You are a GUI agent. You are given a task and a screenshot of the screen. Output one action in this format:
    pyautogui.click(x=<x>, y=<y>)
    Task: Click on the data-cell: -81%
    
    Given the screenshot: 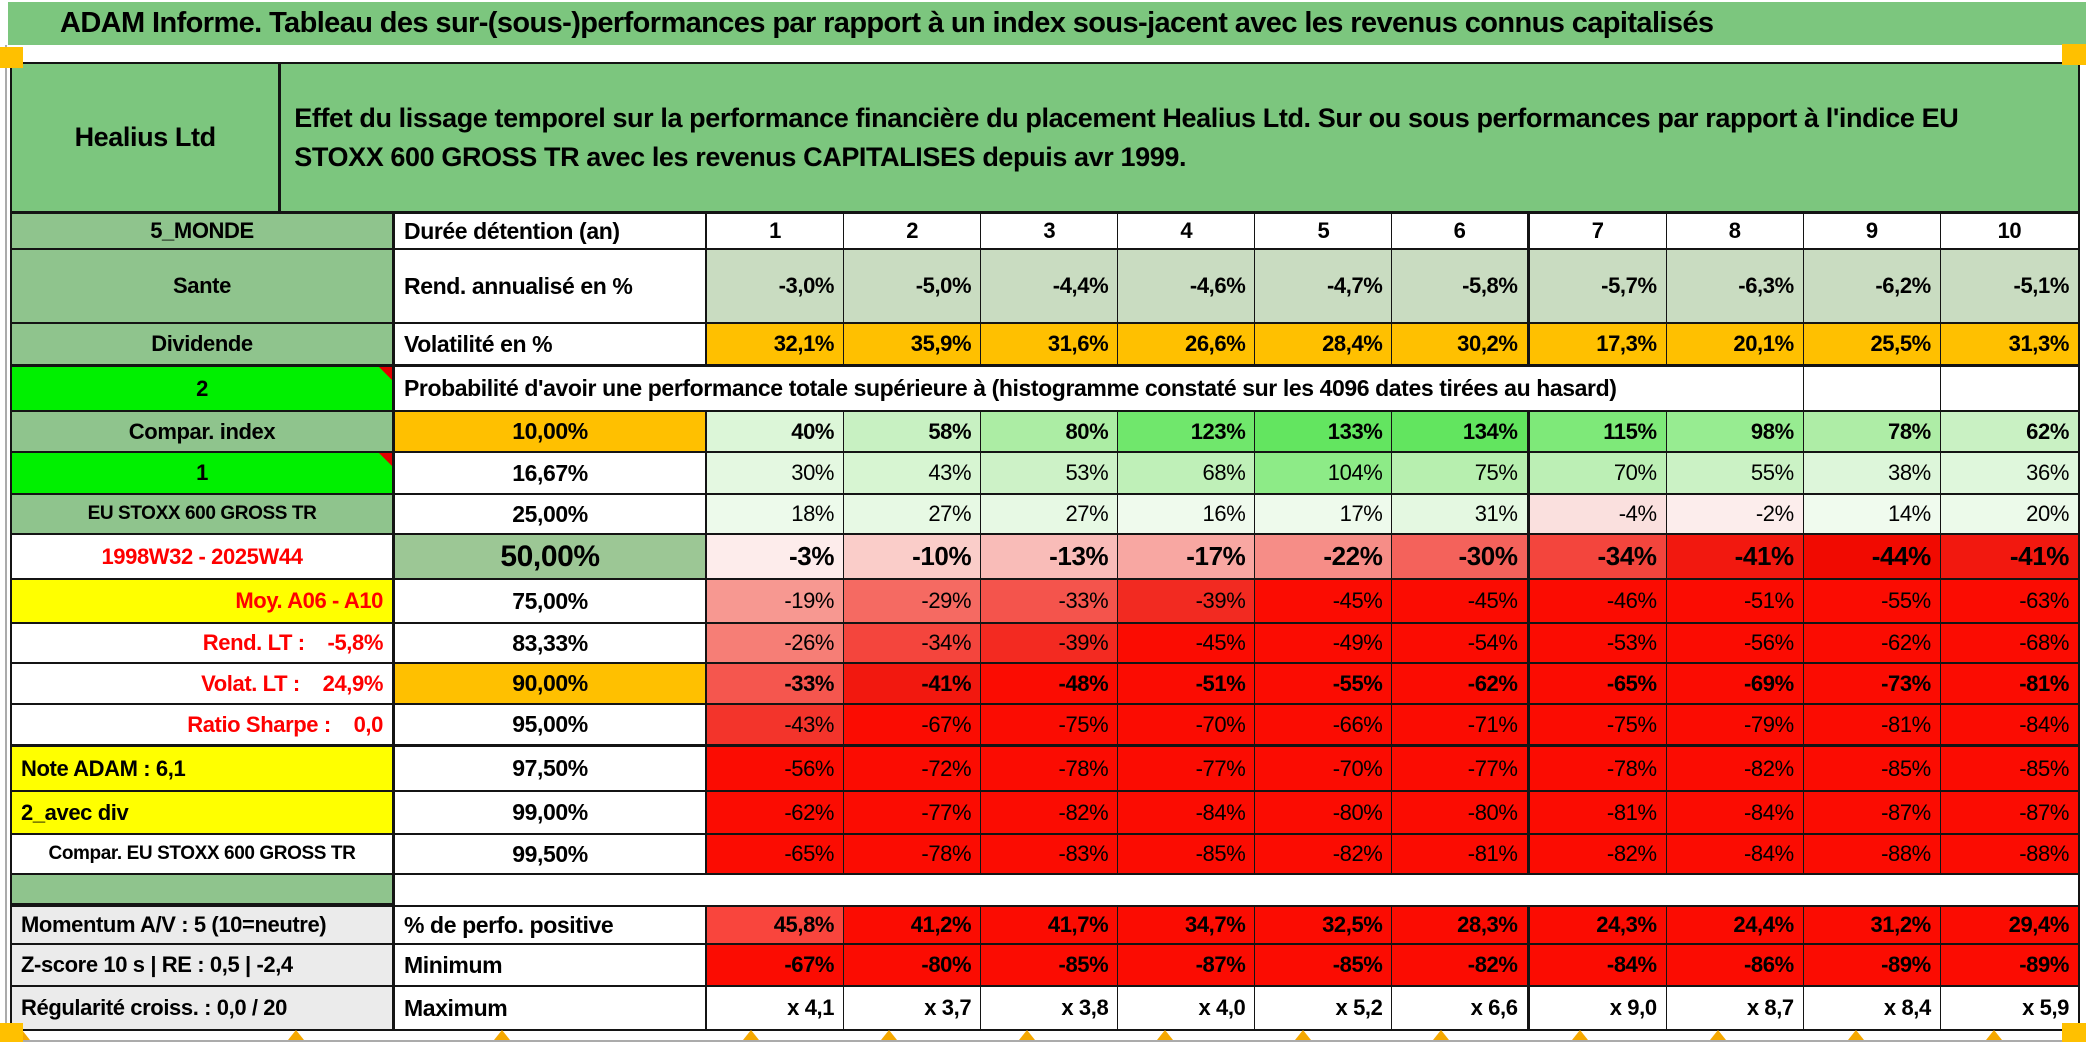 What is the action you would take?
    pyautogui.click(x=1598, y=813)
    